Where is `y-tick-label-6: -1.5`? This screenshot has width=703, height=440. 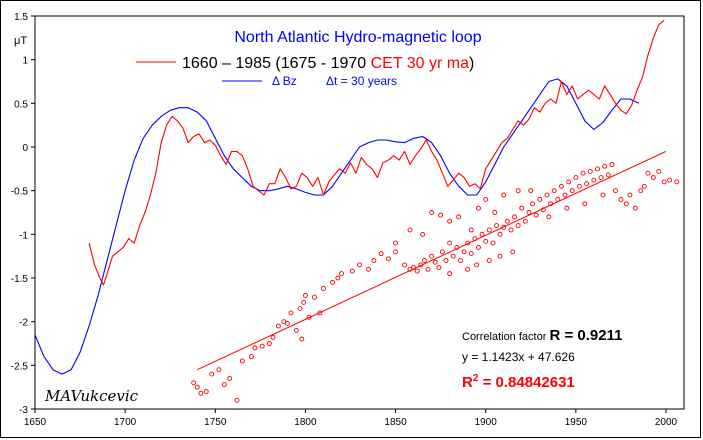
y-tick-label-6: -1.5 is located at coordinates (20, 279).